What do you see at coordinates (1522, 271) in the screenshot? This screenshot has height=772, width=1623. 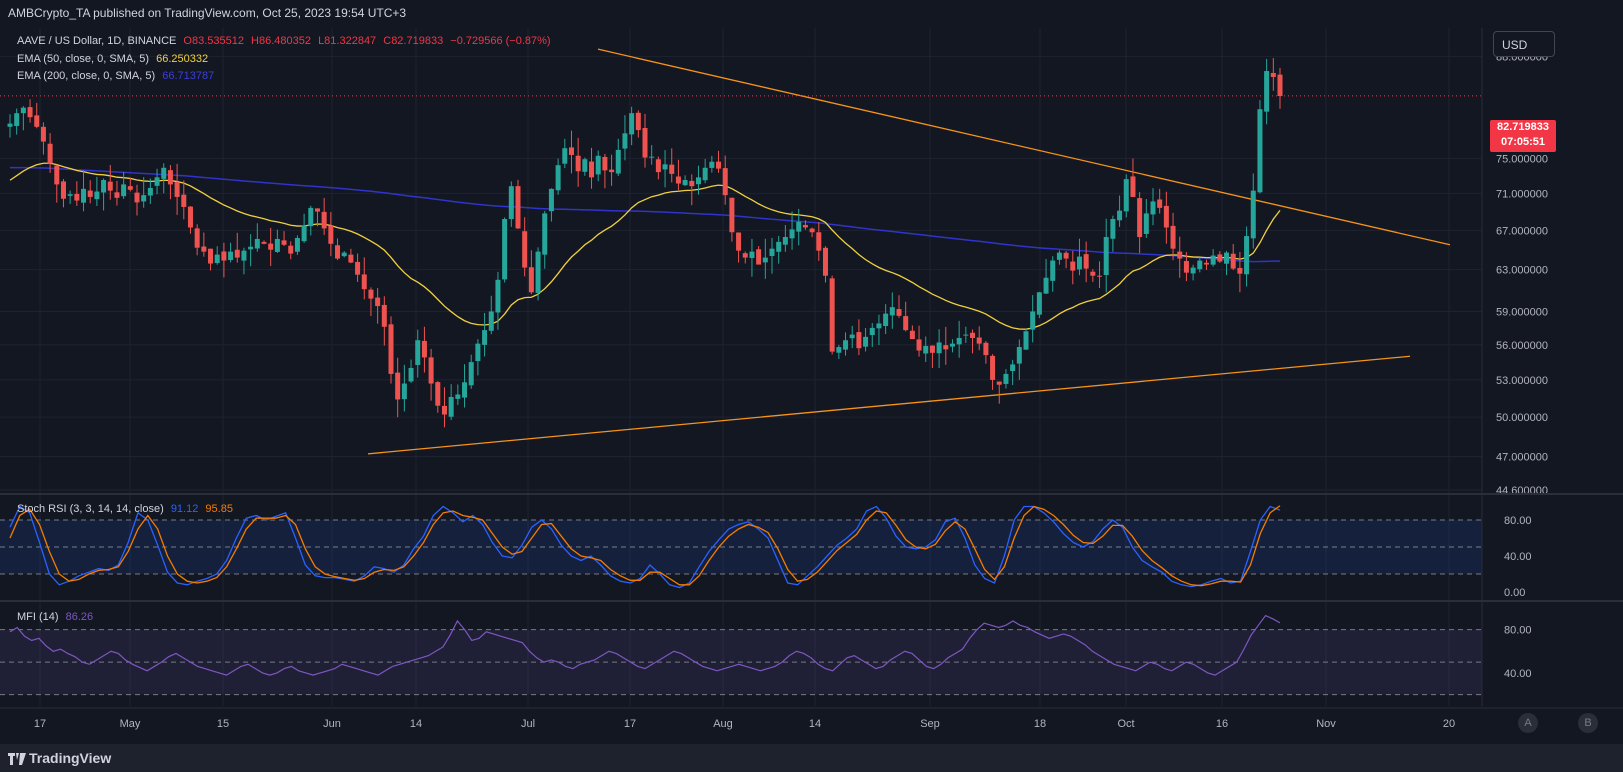 I see `price-tick-label: 63.000000` at bounding box center [1522, 271].